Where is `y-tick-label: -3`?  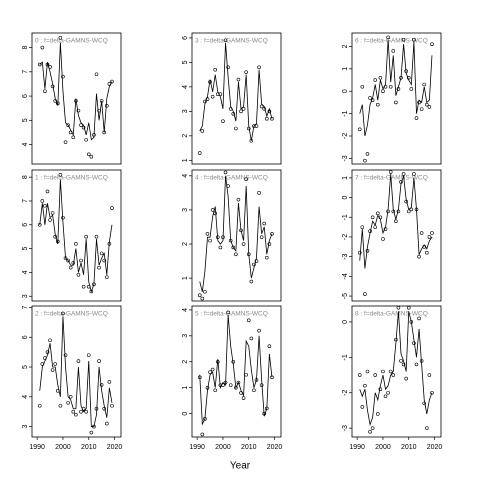
y-tick-label: -3 is located at coordinates (345, 428).